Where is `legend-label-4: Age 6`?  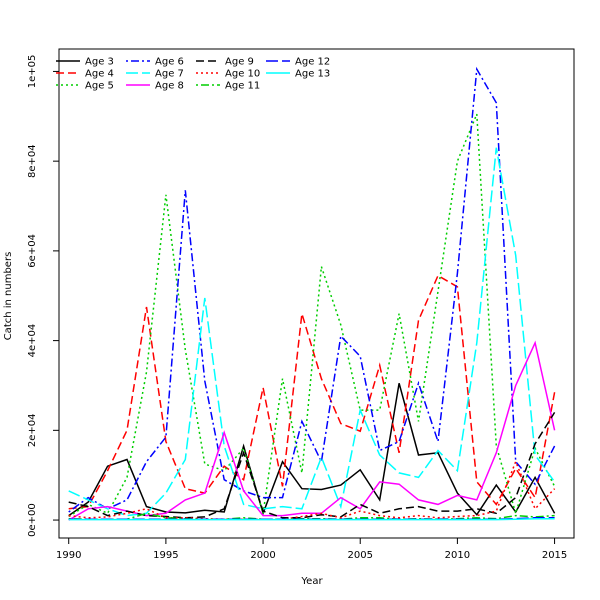 legend-label-4: Age 6 is located at coordinates (169, 62).